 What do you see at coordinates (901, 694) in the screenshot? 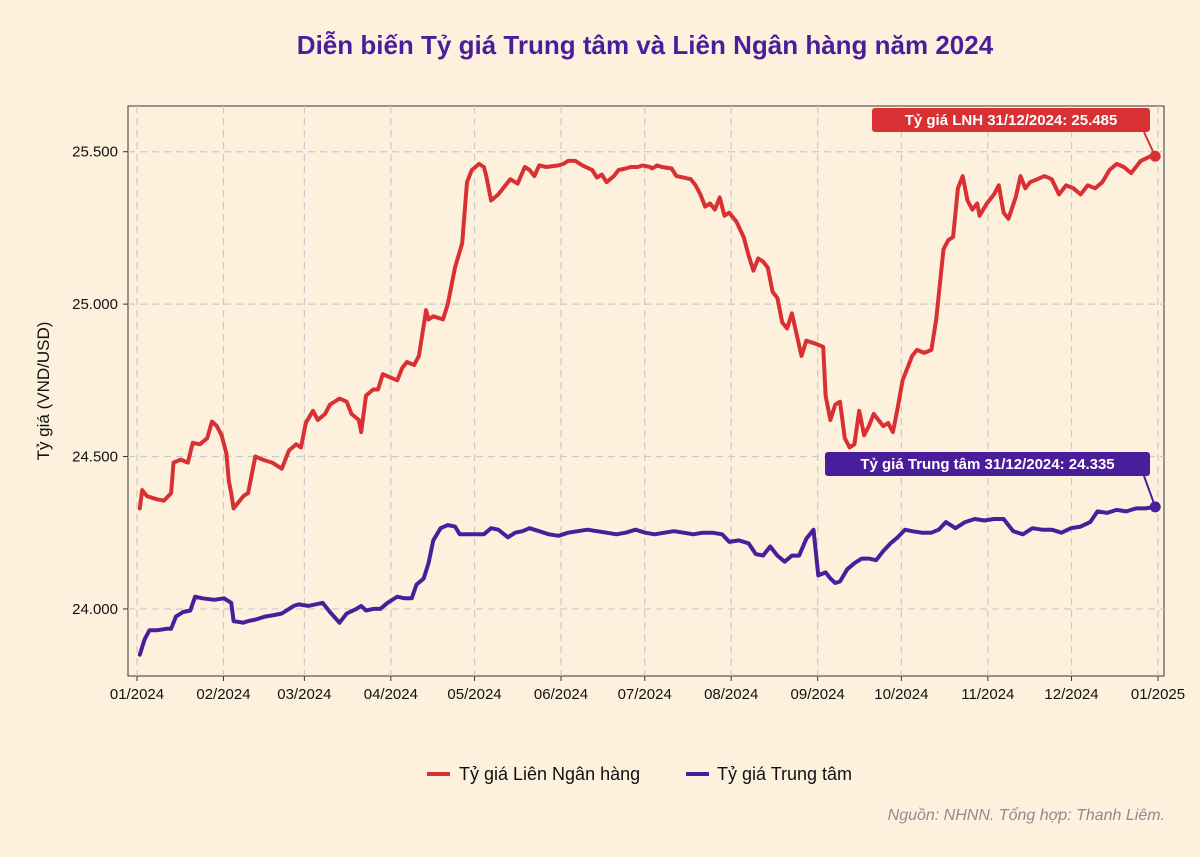
I see `x-tick-label: 10/2024` at bounding box center [901, 694].